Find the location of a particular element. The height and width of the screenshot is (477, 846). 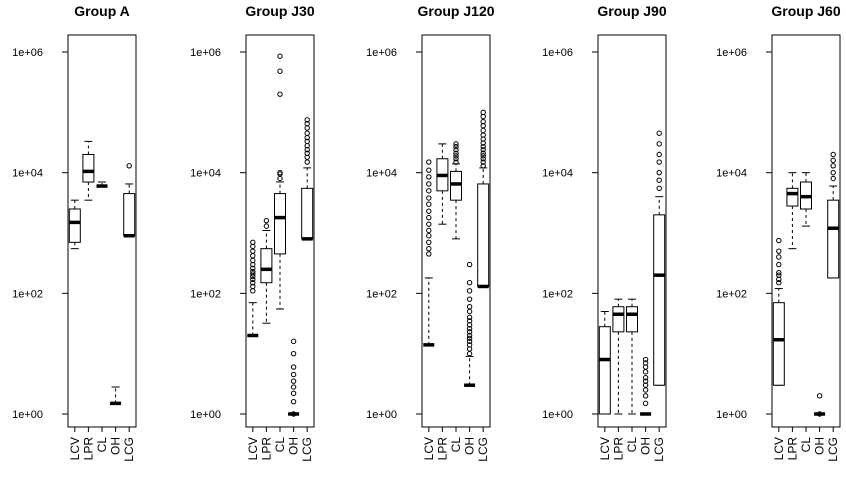

x-tick-label: LCV is located at coordinates (779, 448).